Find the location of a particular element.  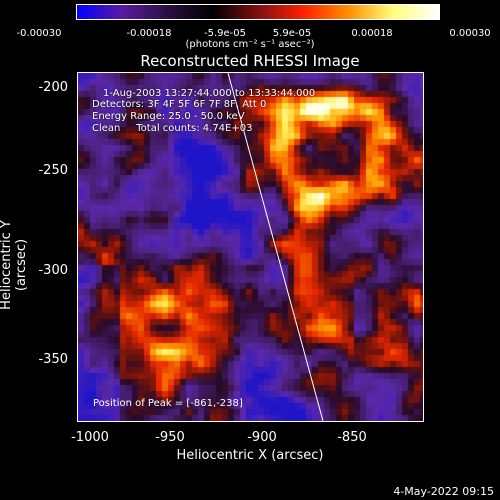

colorbar-tick: -0.00030 is located at coordinates (39, 33).